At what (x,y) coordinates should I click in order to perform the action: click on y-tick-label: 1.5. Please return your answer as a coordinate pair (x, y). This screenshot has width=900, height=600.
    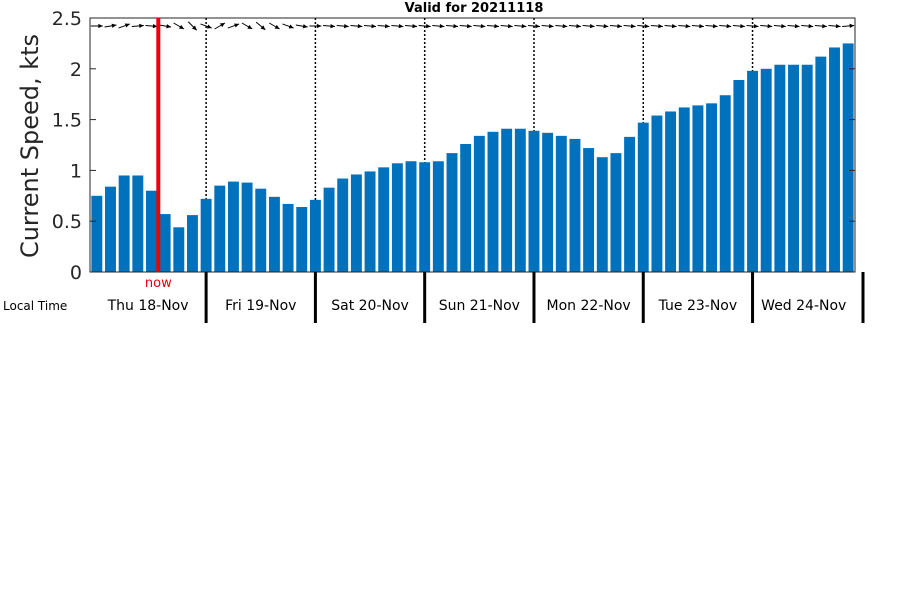
    Looking at the image, I should click on (67, 121).